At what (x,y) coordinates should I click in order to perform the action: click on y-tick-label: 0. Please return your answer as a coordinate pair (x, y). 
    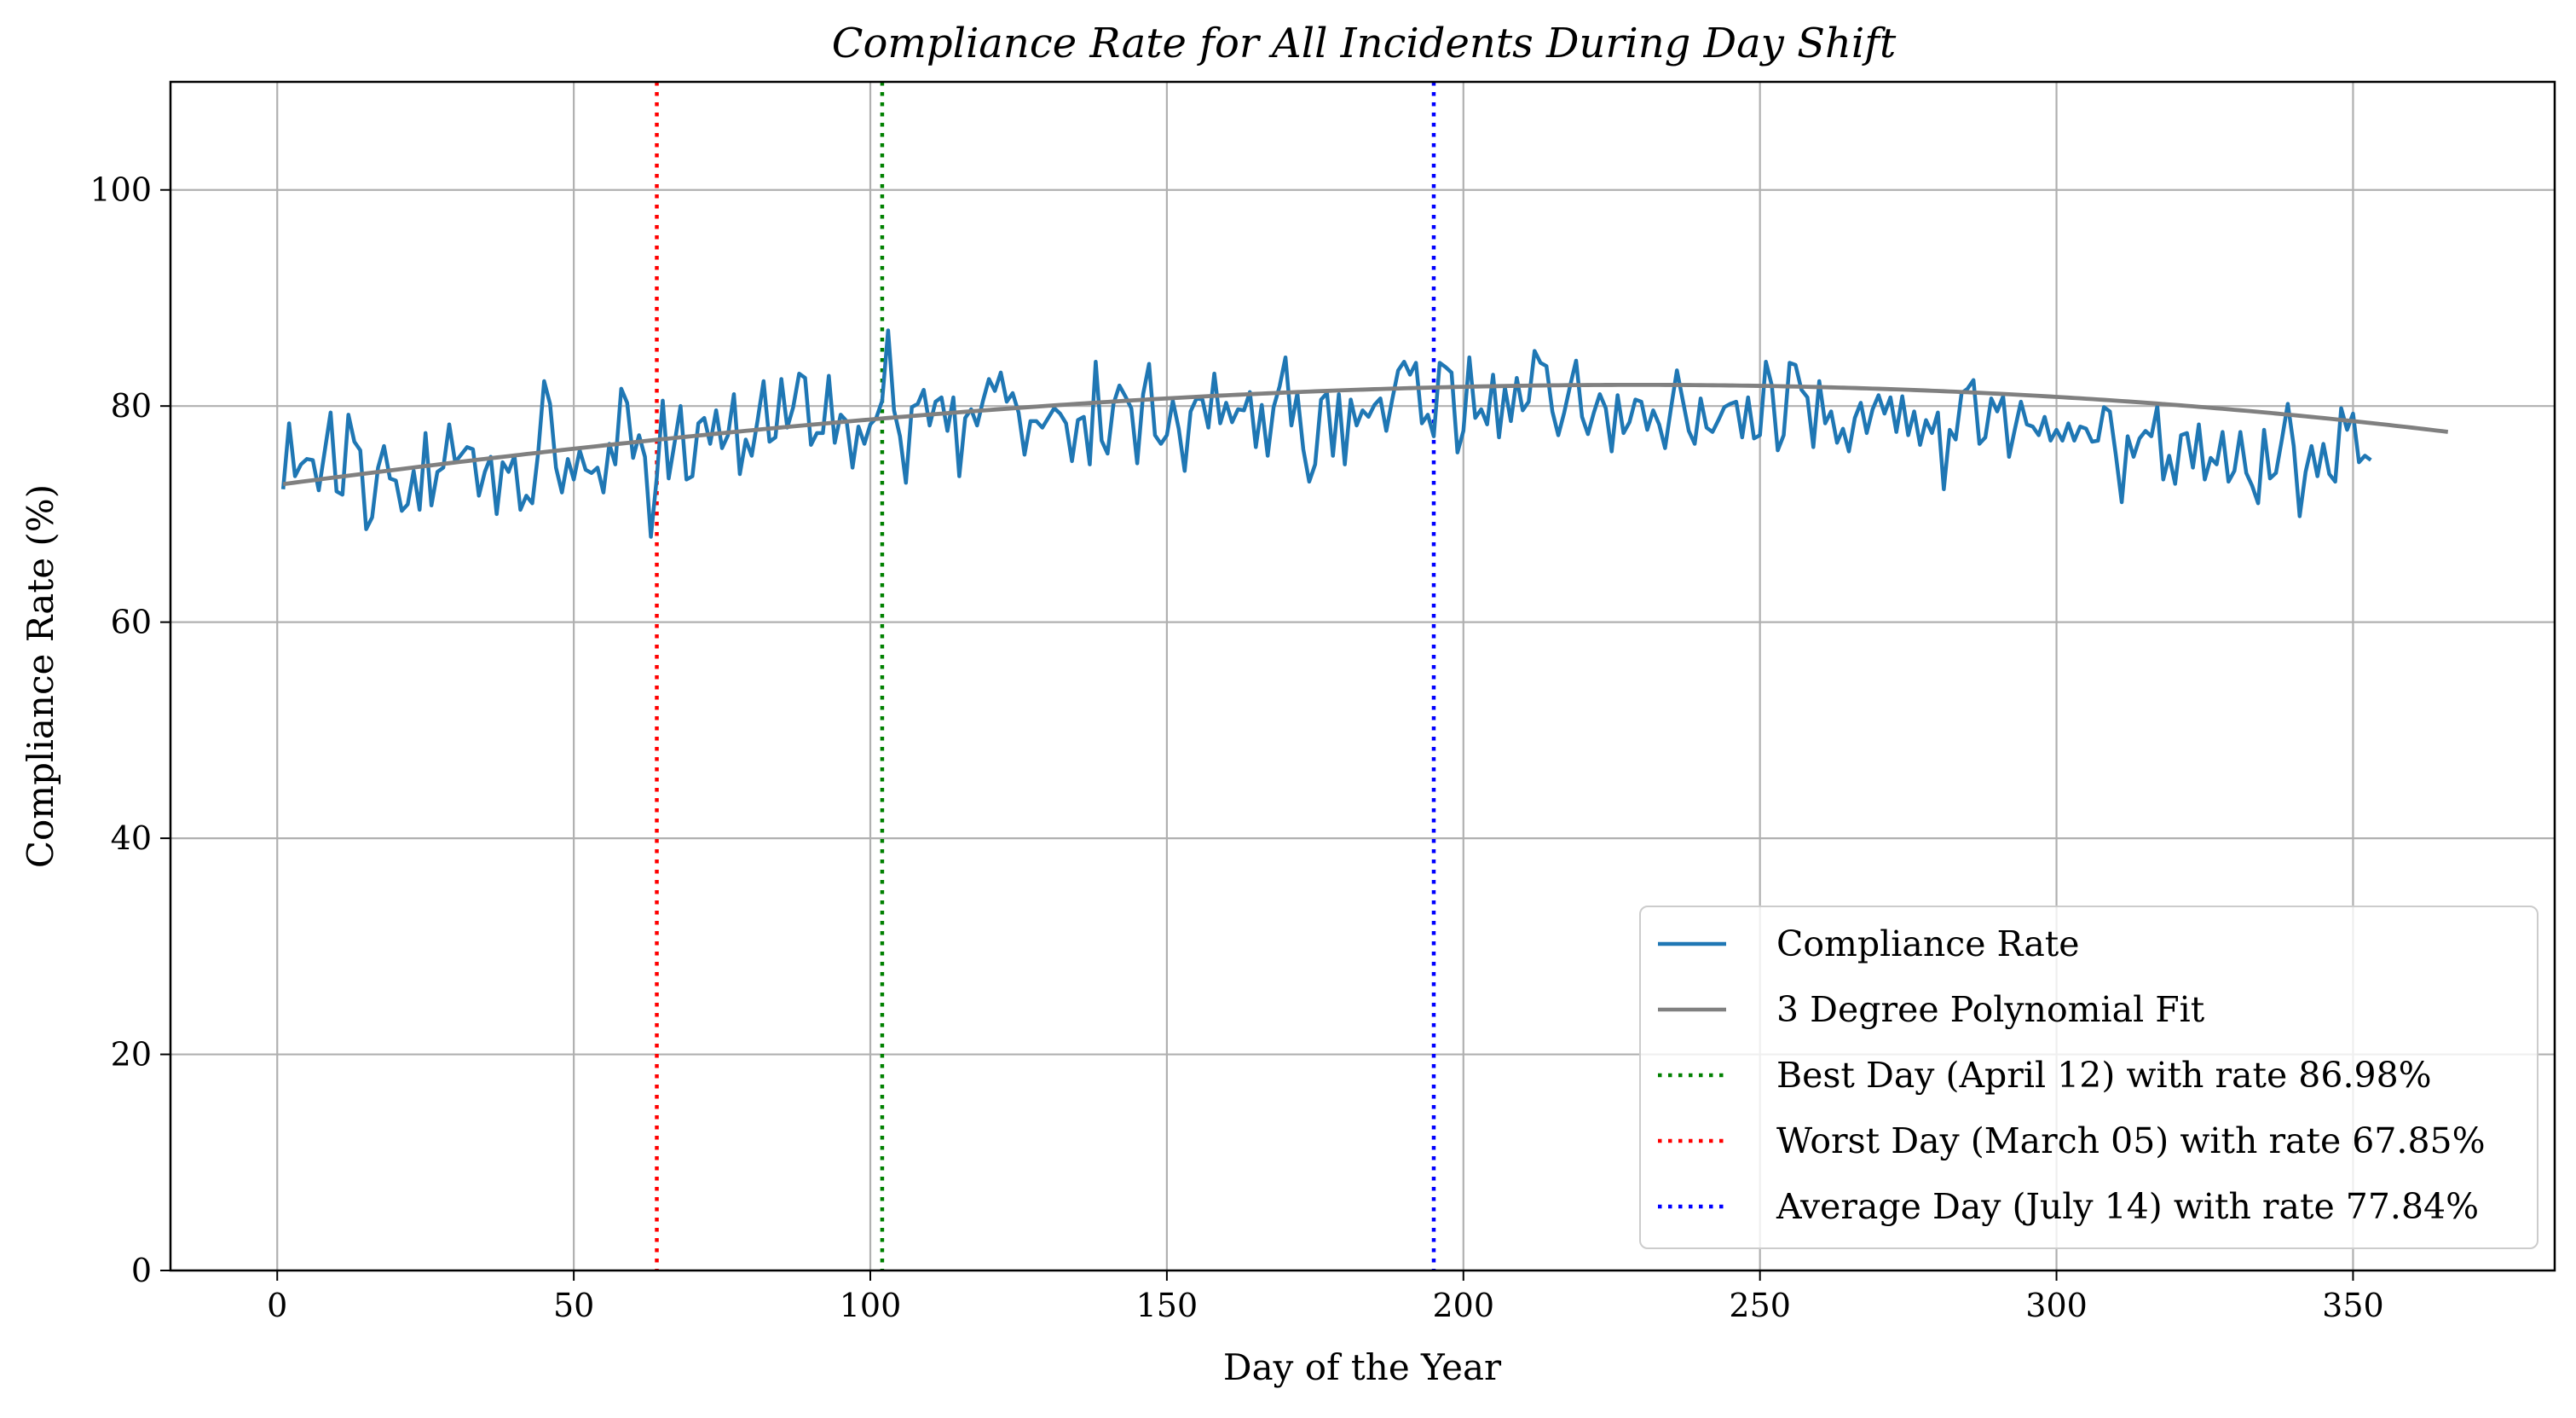
    Looking at the image, I should click on (141, 1270).